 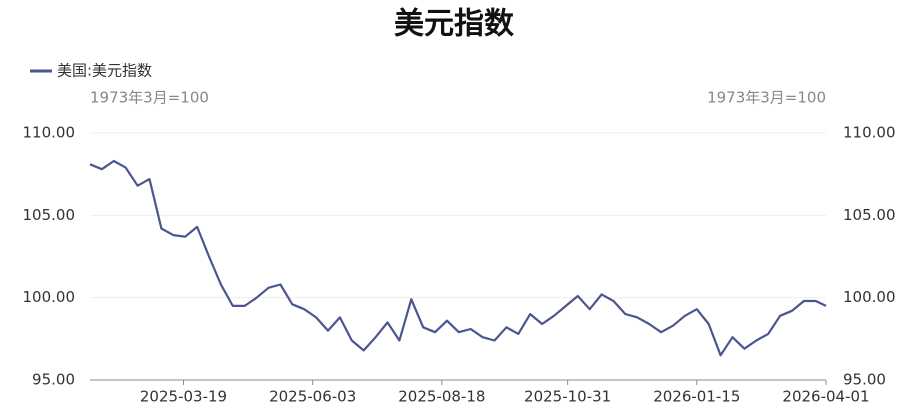 What do you see at coordinates (104, 71) in the screenshot?
I see `legend-label: 美国:美元指数` at bounding box center [104, 71].